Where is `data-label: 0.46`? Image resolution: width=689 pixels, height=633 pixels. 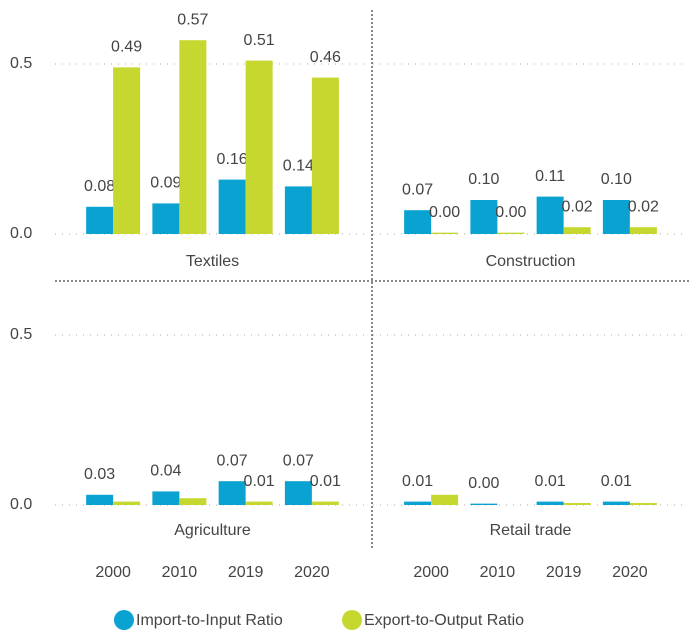 data-label: 0.46 is located at coordinates (325, 57).